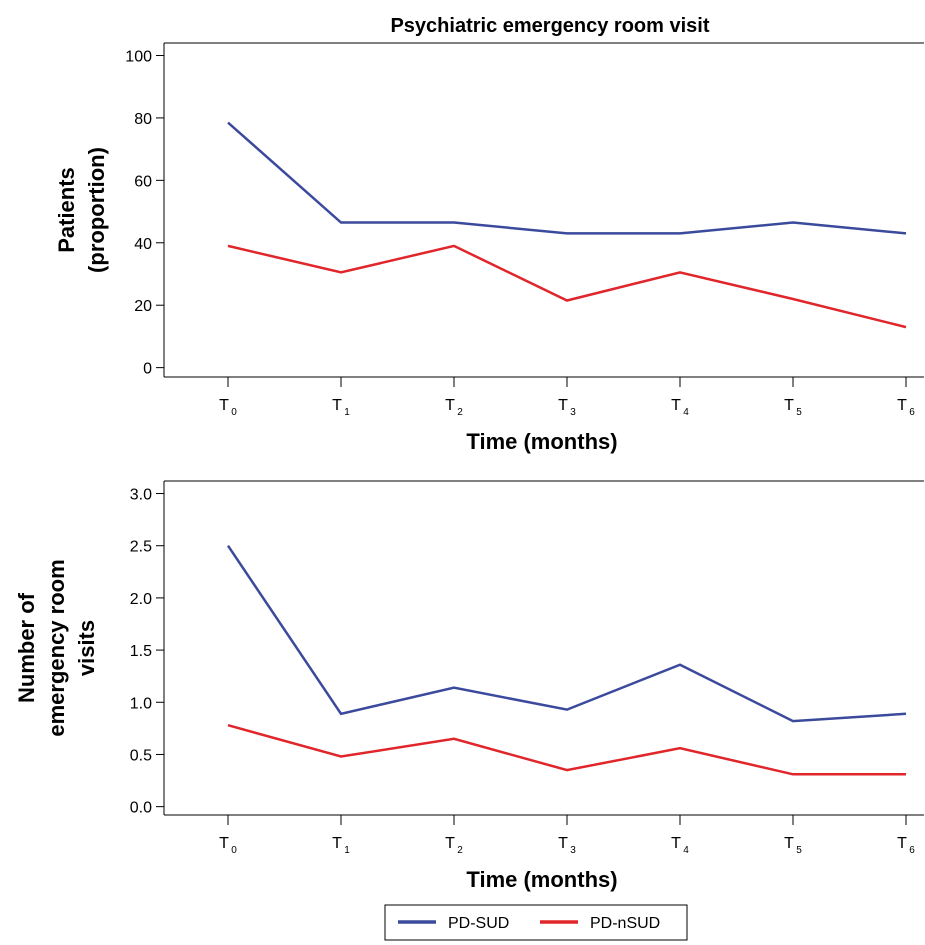 The image size is (925, 945). What do you see at coordinates (625, 923) in the screenshot?
I see `legend-label-pd-nsud: PD-nSUD` at bounding box center [625, 923].